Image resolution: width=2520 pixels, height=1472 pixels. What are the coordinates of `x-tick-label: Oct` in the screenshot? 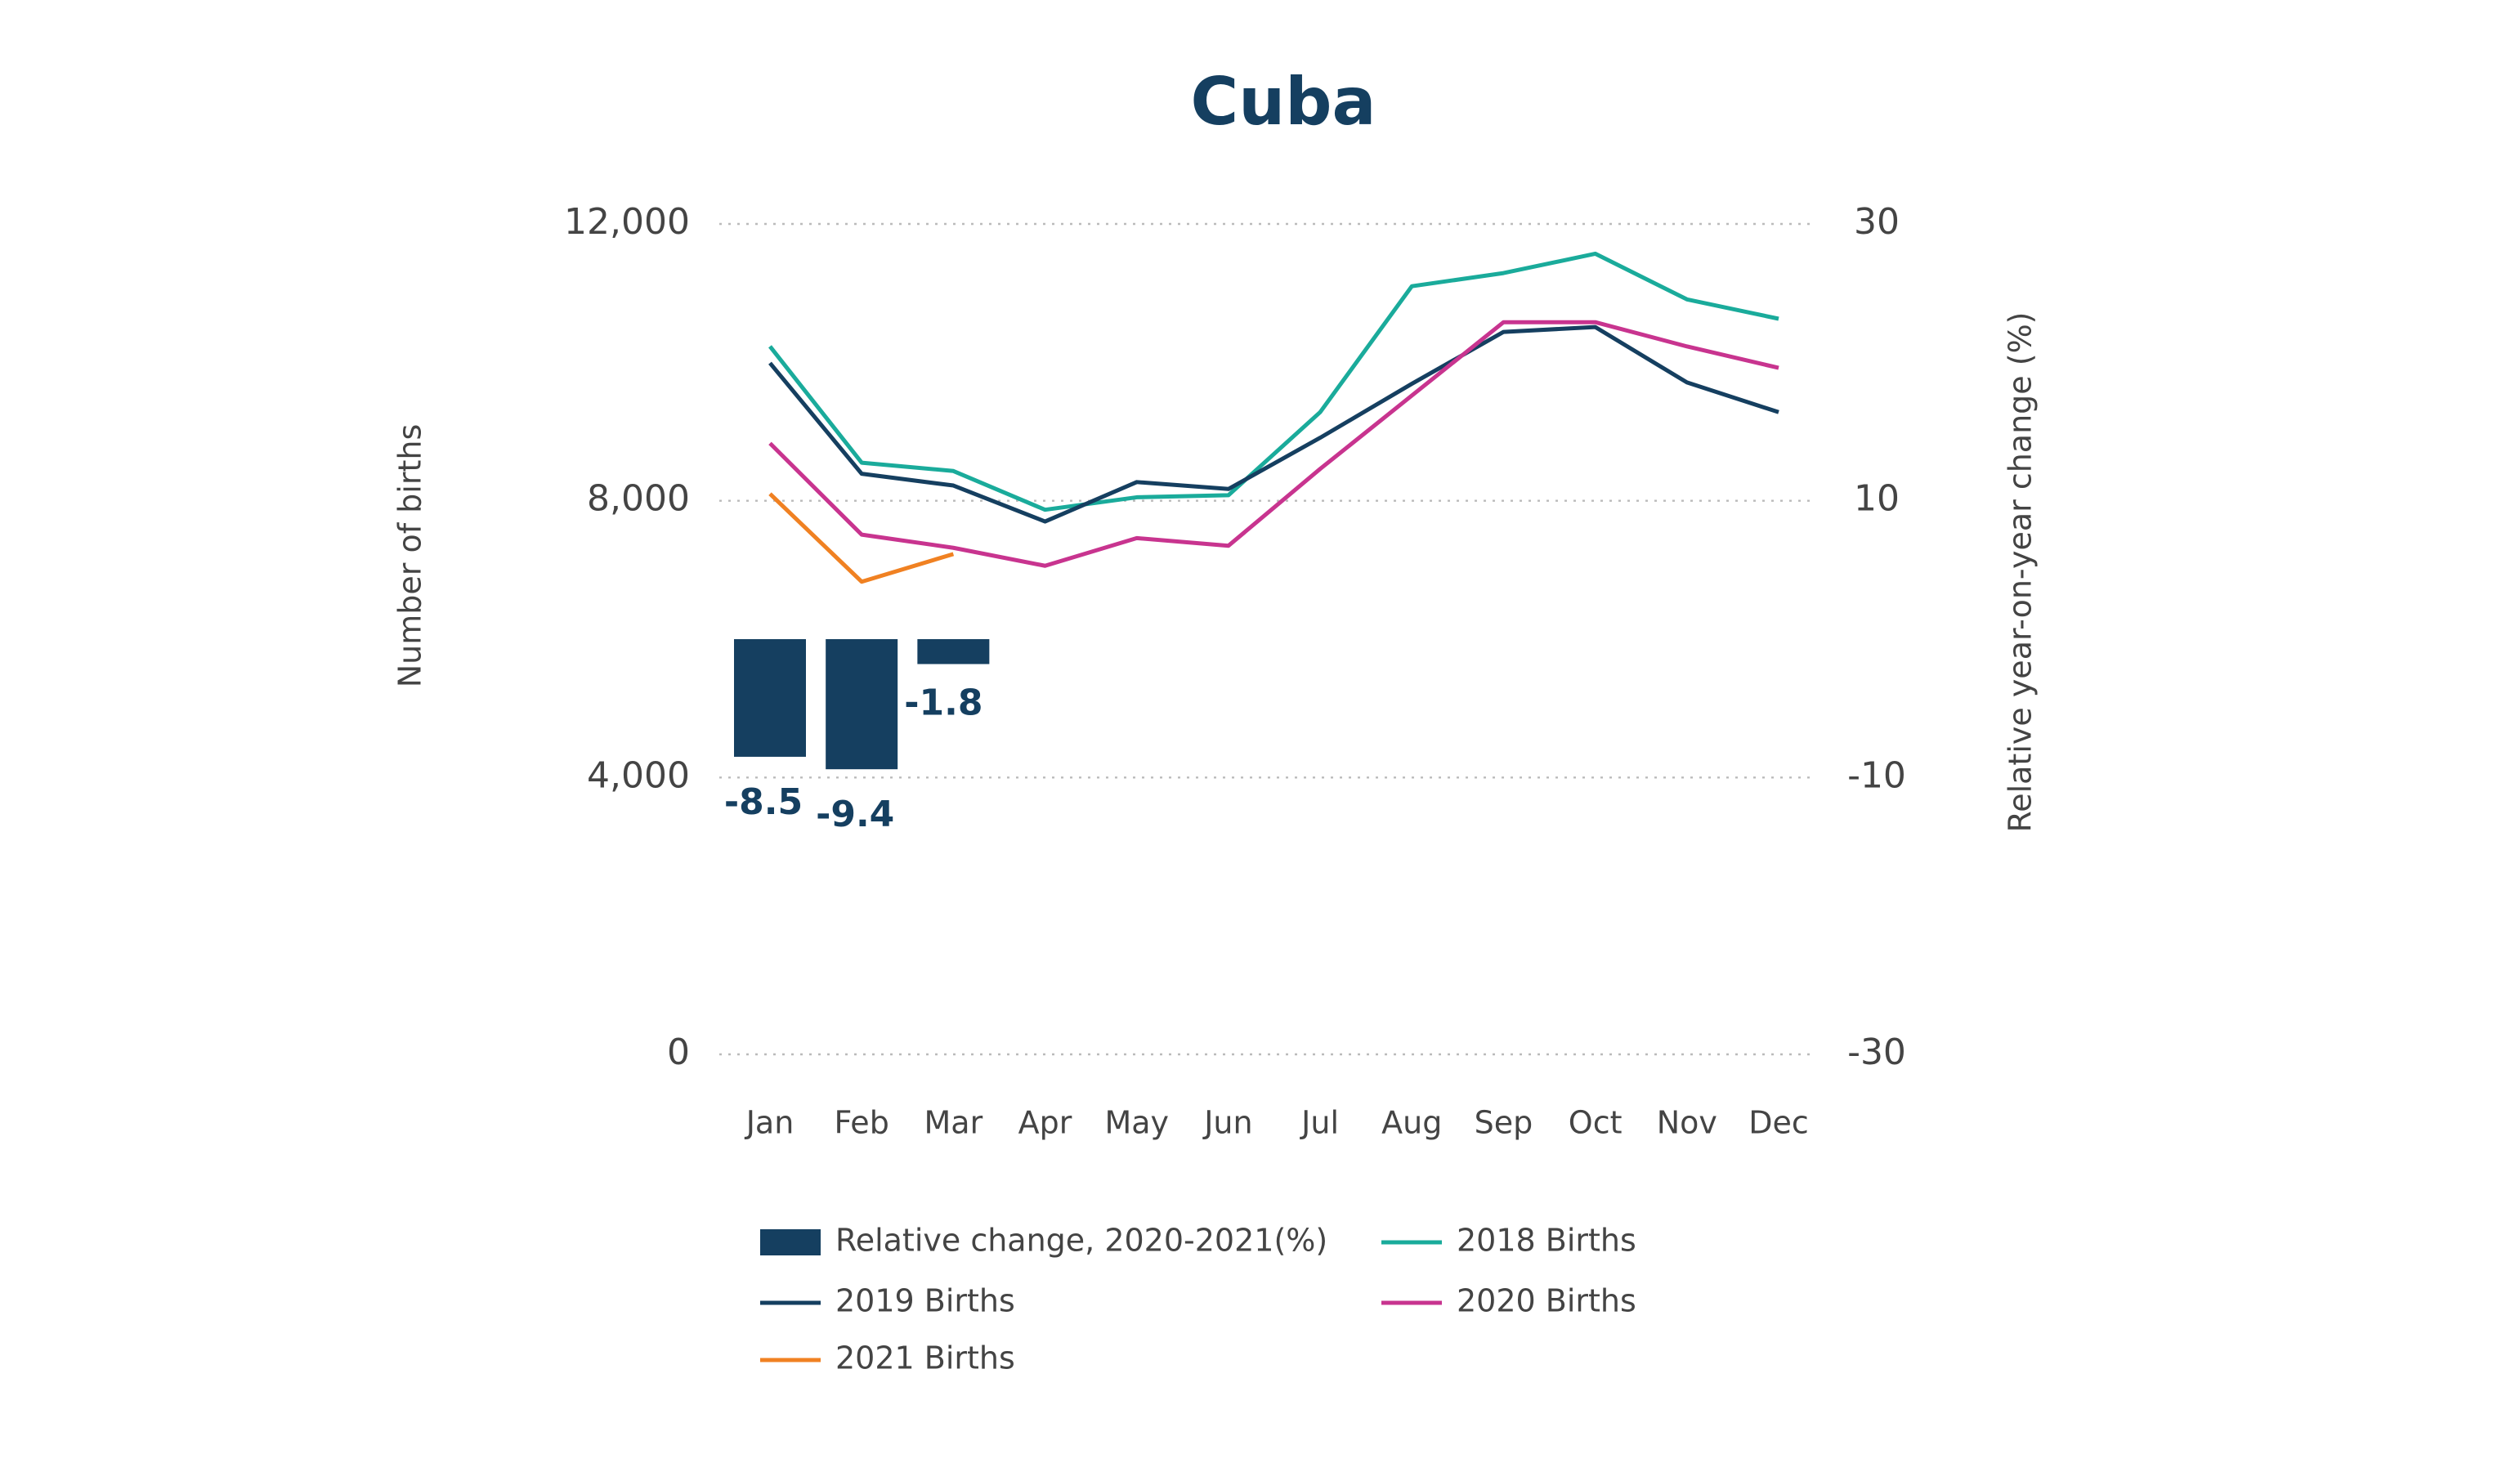 It's located at (1596, 1123).